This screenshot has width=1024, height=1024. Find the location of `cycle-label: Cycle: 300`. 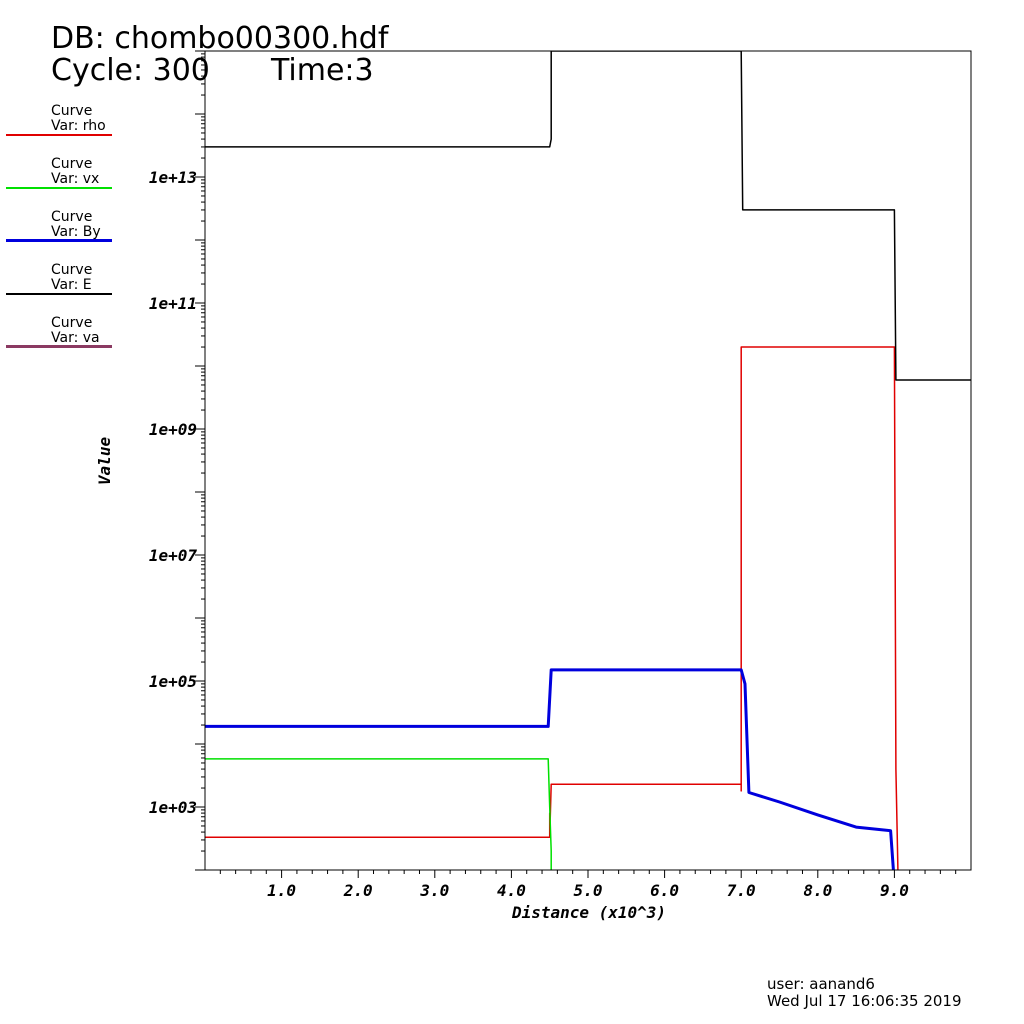

cycle-label: Cycle: 300 is located at coordinates (130, 70).